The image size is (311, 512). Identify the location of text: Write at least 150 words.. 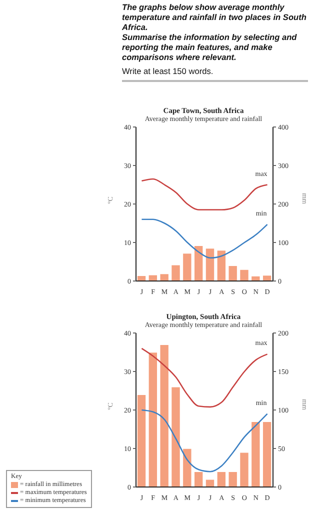
(215, 74).